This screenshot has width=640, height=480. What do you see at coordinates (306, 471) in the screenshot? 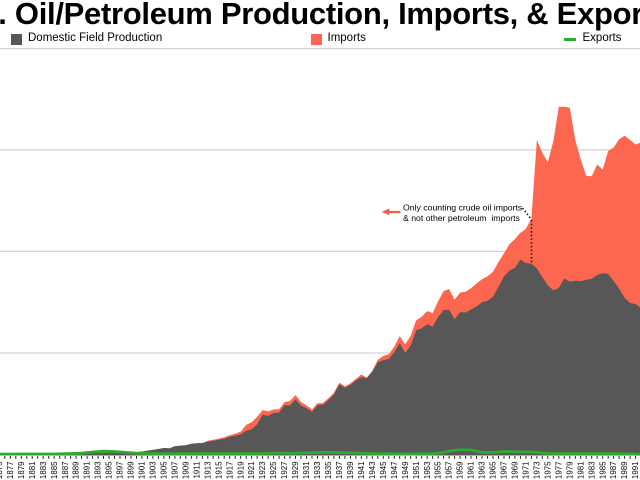
I see `svg-text: 1931` at bounding box center [306, 471].